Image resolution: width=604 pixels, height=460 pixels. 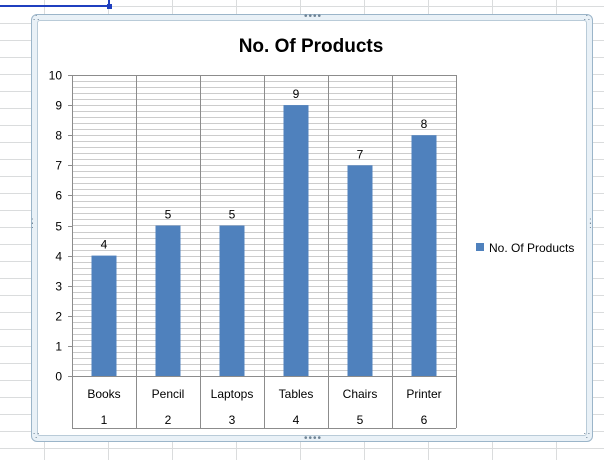 What do you see at coordinates (587, 436) in the screenshot?
I see `resize-handle-bottom-right: ∵` at bounding box center [587, 436].